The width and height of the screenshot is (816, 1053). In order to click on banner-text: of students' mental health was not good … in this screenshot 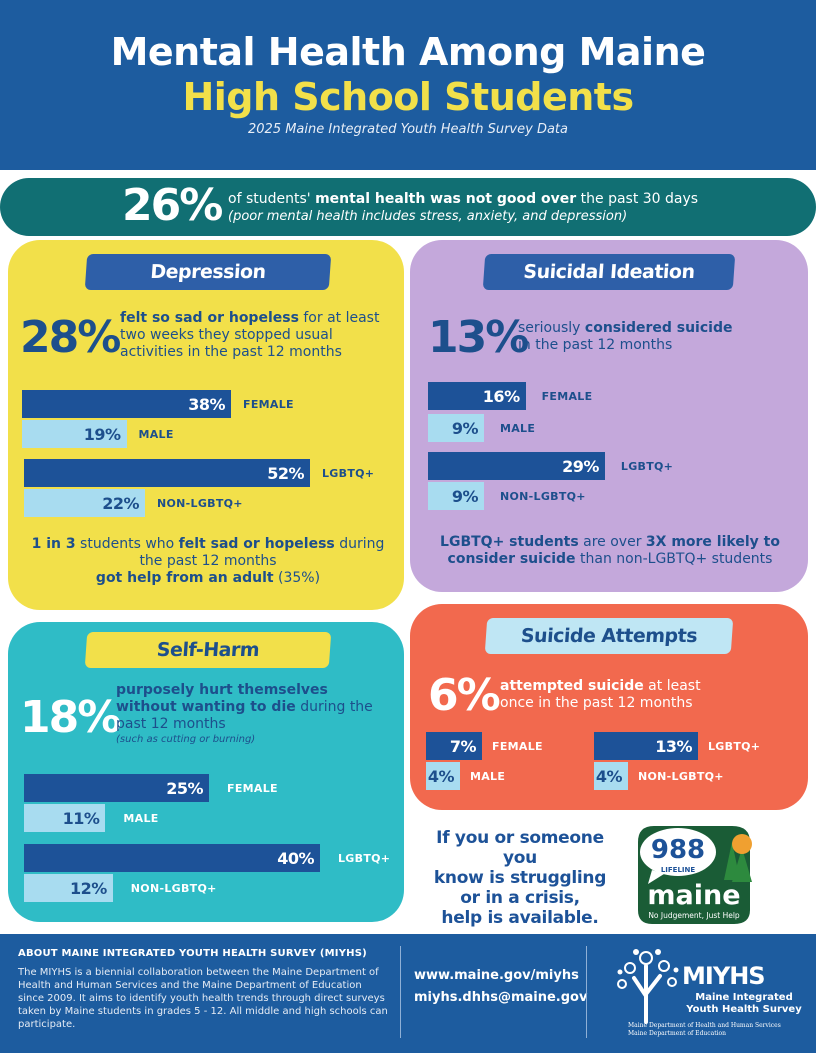, I will do `click(463, 199)`.